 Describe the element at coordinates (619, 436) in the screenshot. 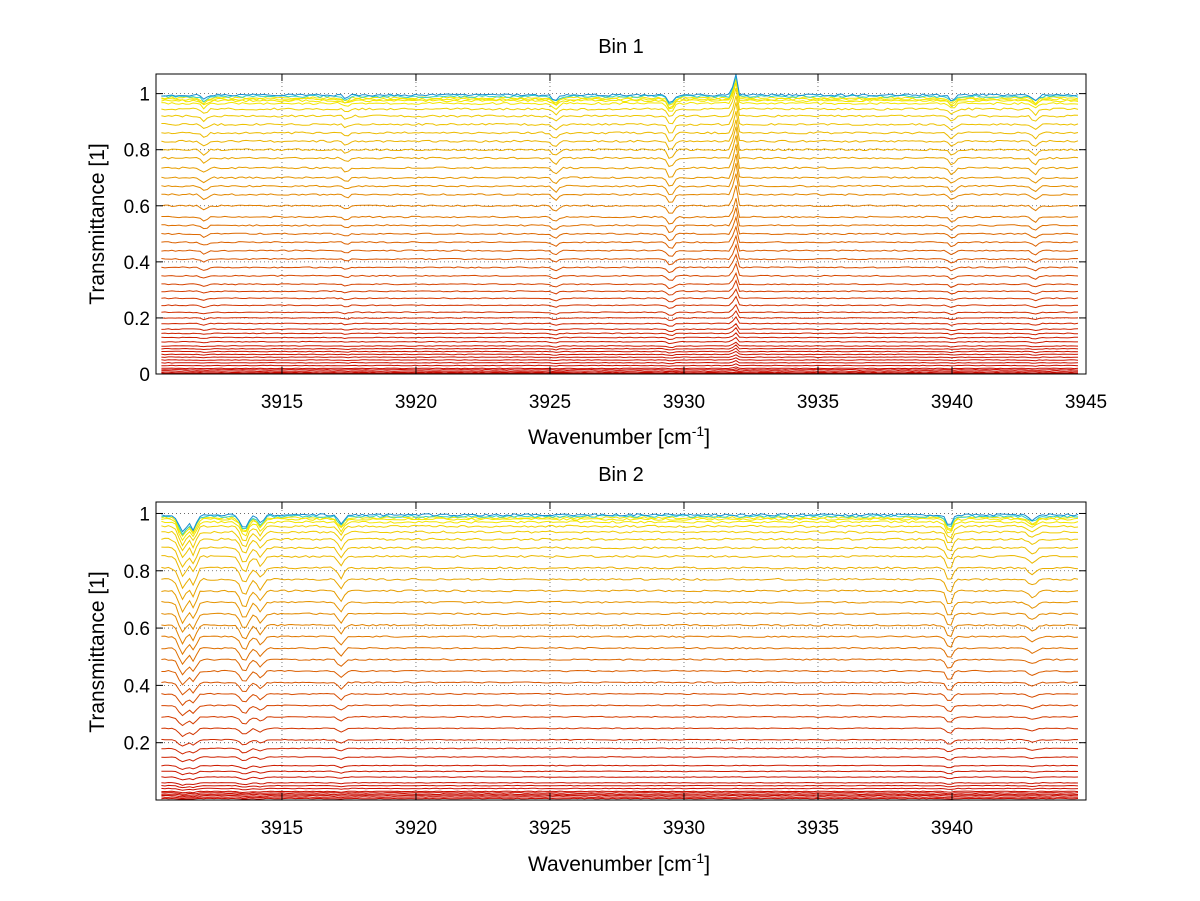

I see `x-axis-label: Wavenumber [cm-1]` at that location.